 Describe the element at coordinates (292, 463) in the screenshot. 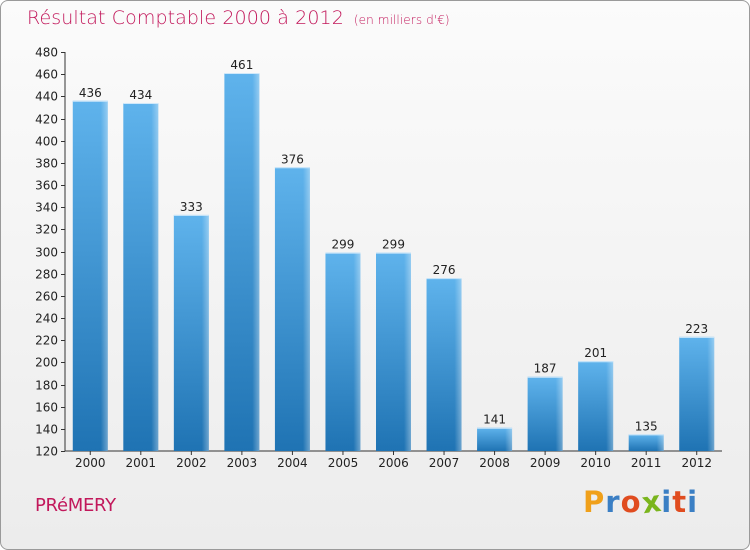

I see `x-tick-label: 2004` at that location.